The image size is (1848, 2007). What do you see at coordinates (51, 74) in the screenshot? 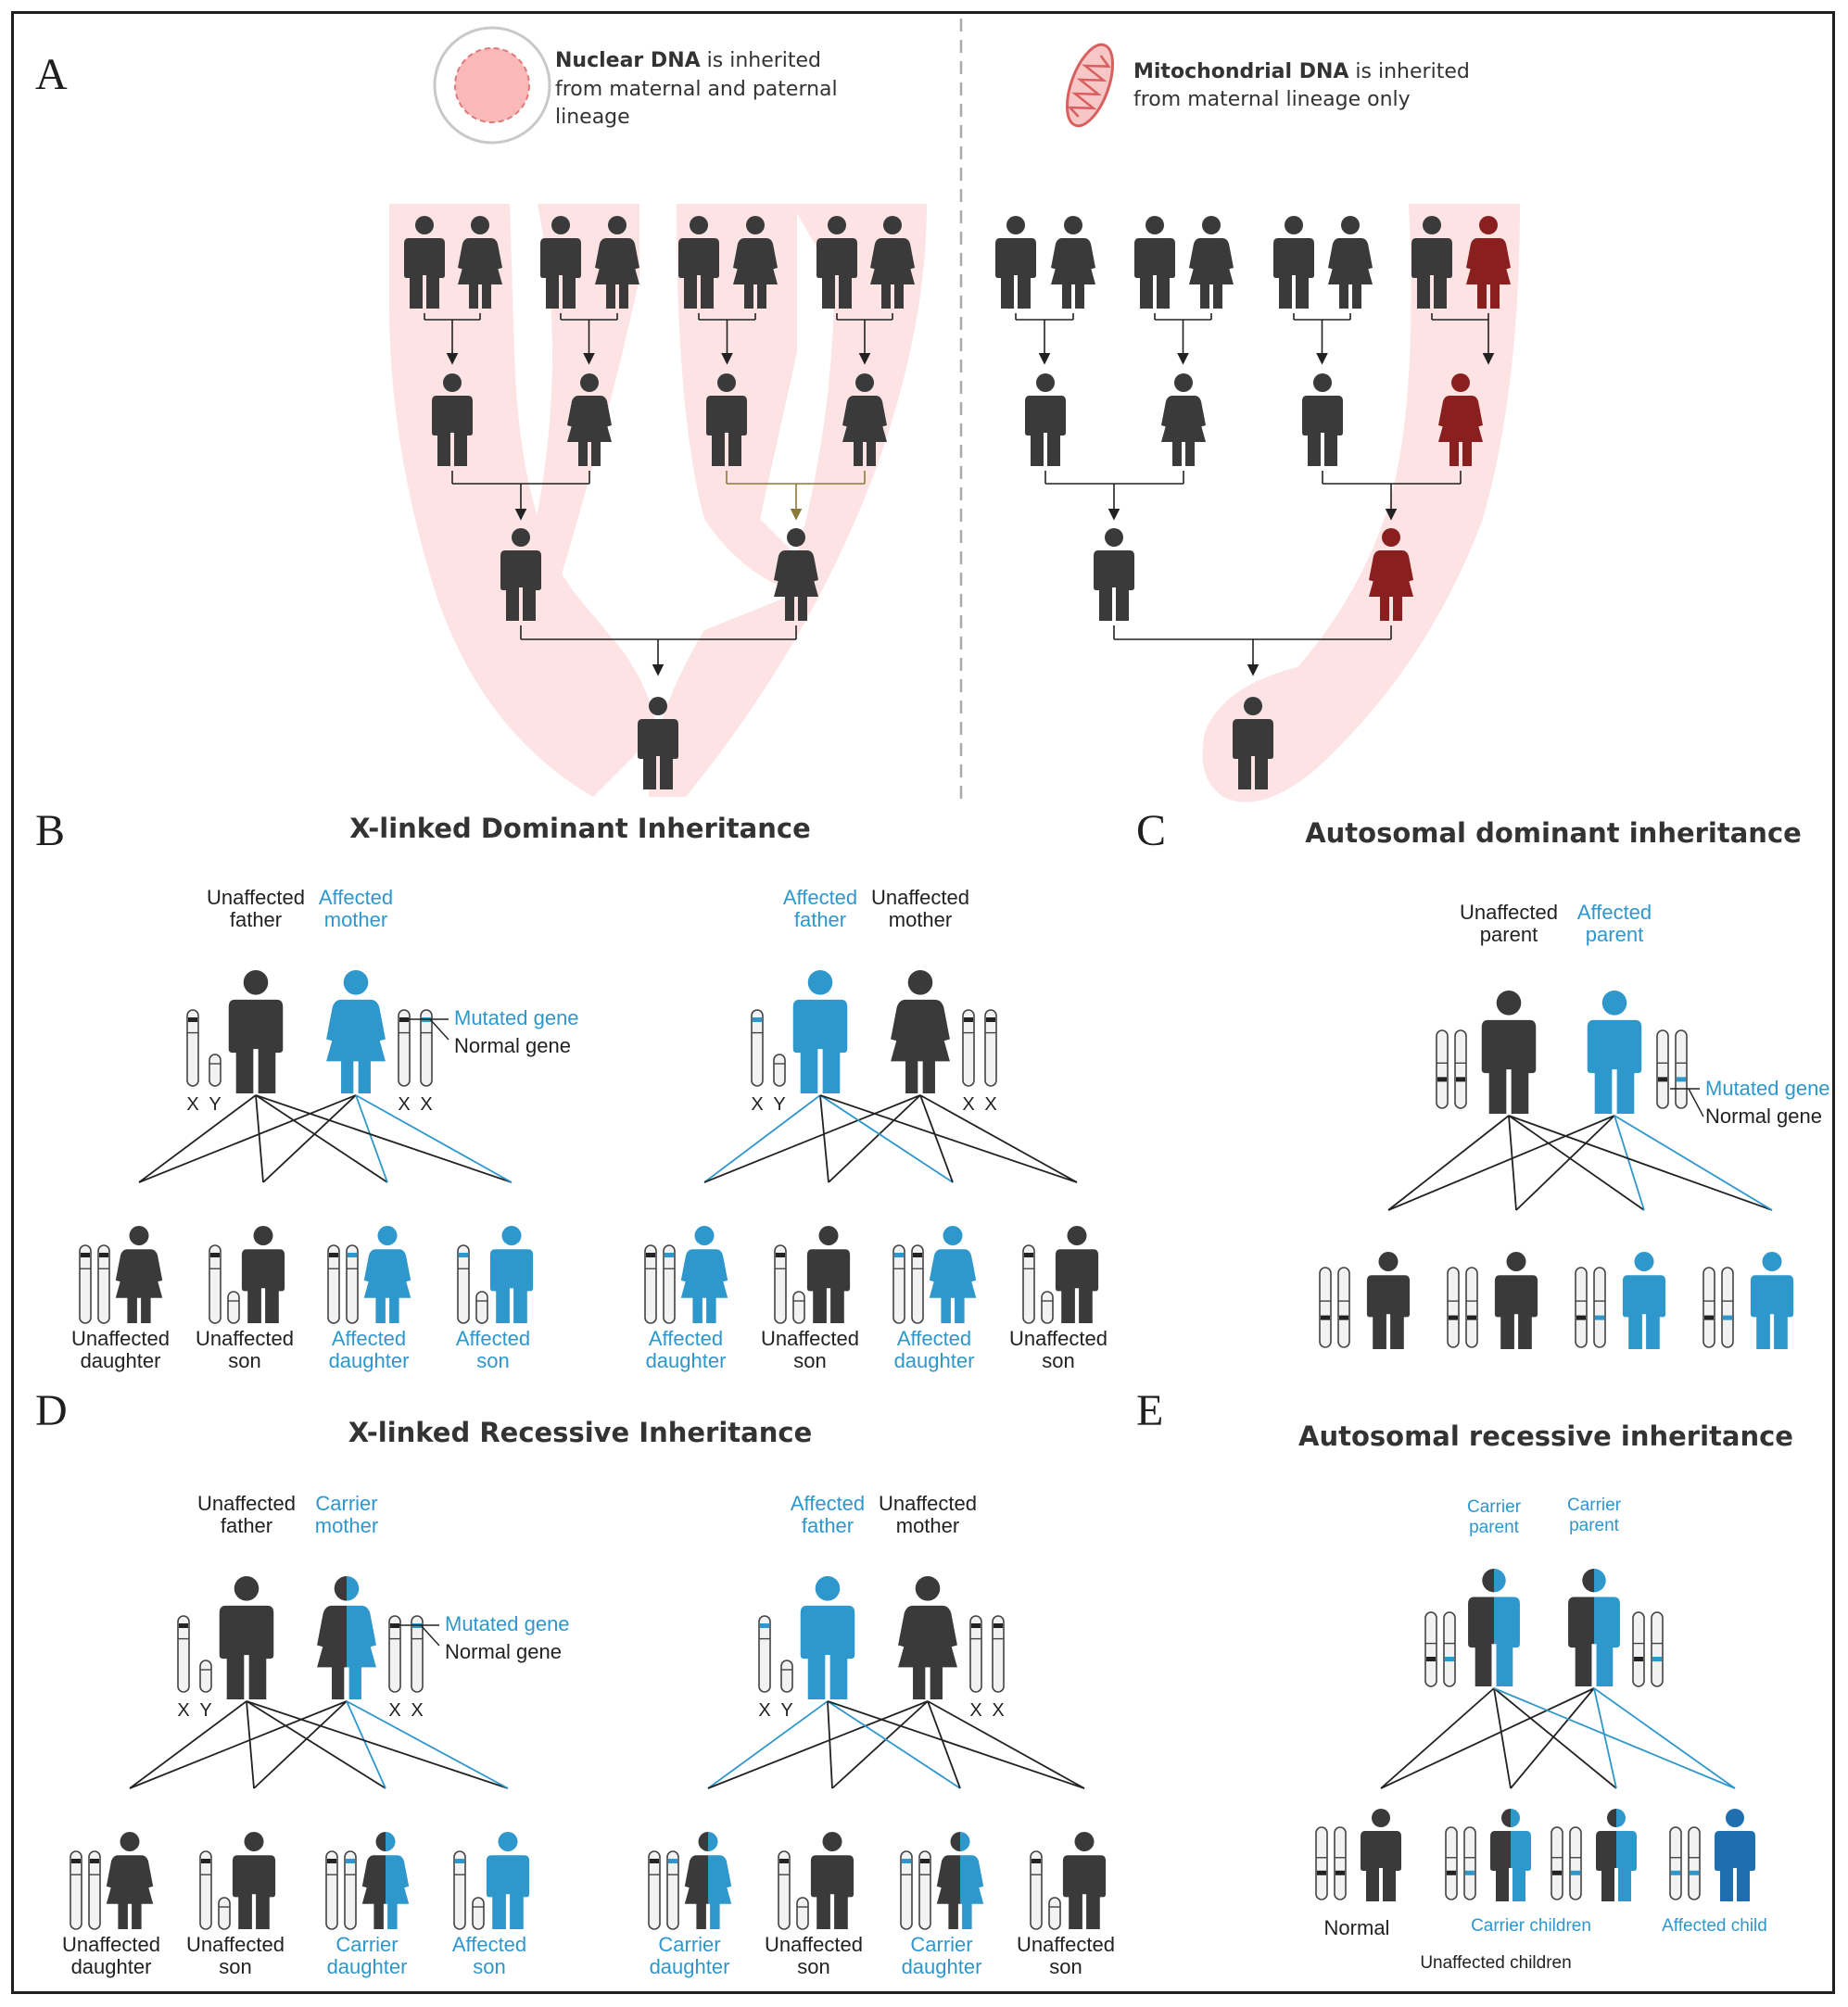
I see `panel-a-label: A` at bounding box center [51, 74].